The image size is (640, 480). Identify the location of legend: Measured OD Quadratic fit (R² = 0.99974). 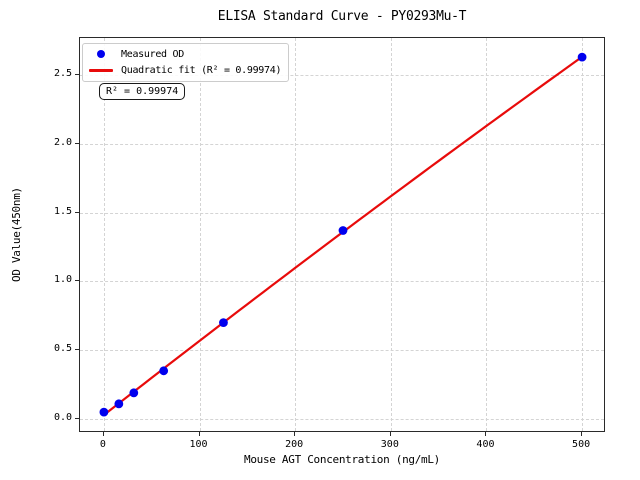
(186, 62).